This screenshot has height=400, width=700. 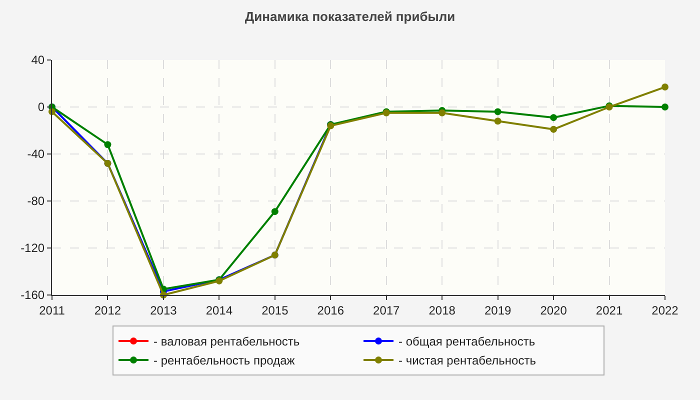 What do you see at coordinates (330, 310) in the screenshot?
I see `x-tick-label: 2016` at bounding box center [330, 310].